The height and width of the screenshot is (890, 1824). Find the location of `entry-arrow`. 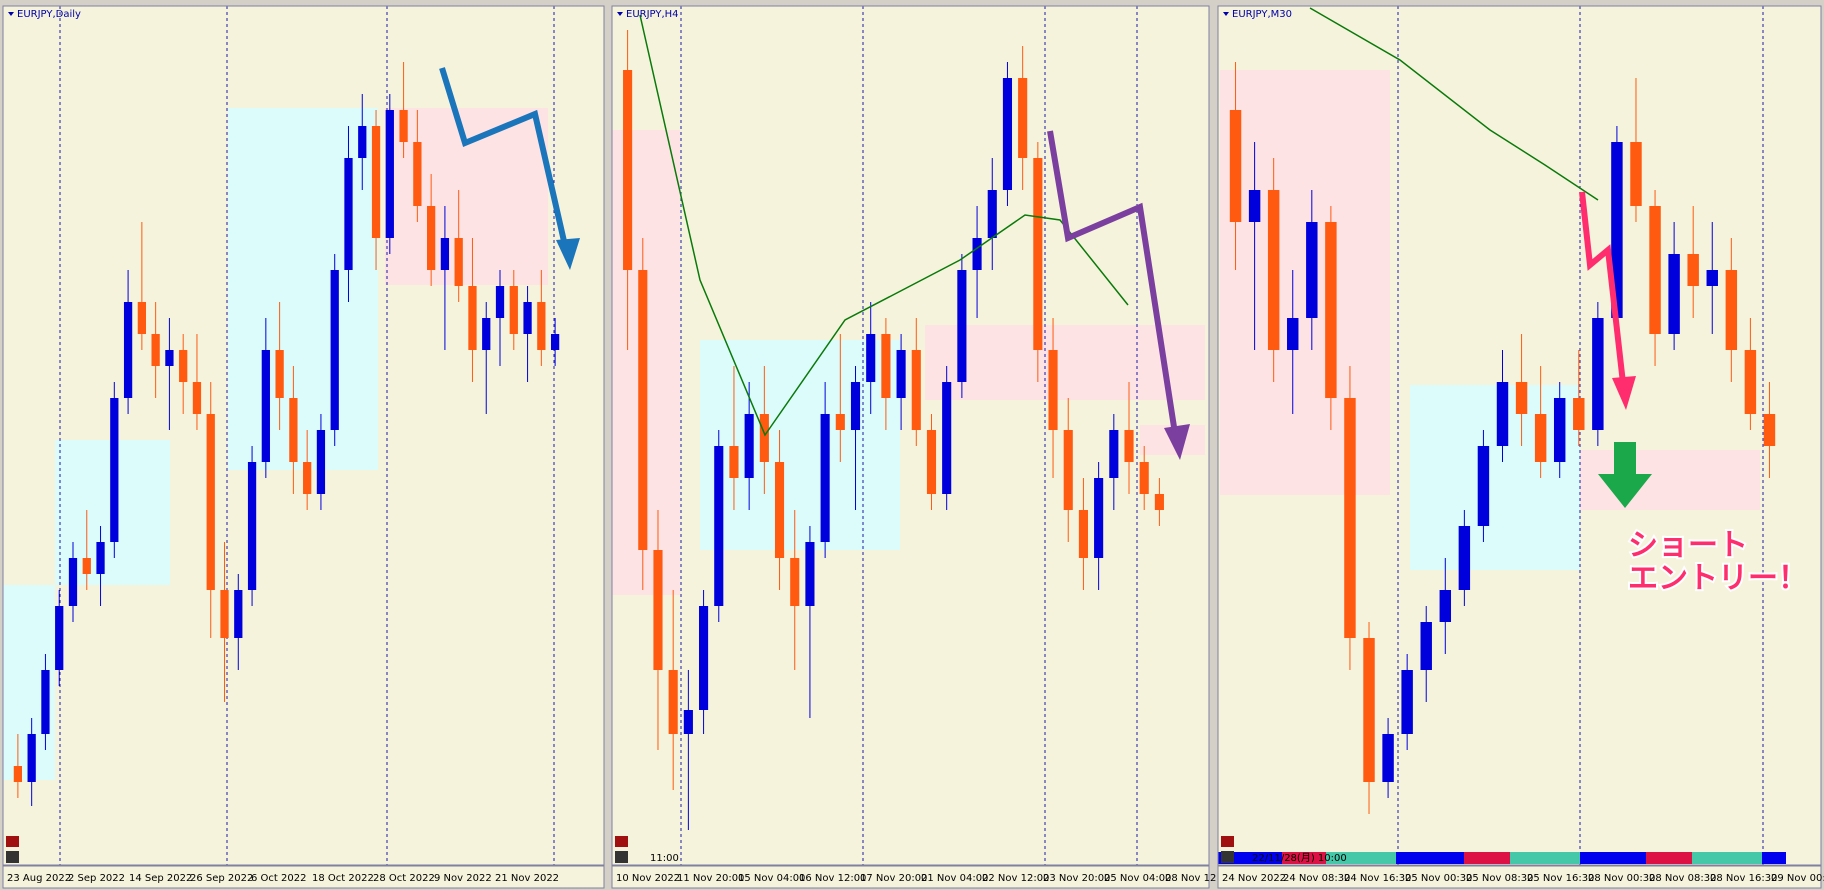

entry-arrow is located at coordinates (1625, 475).